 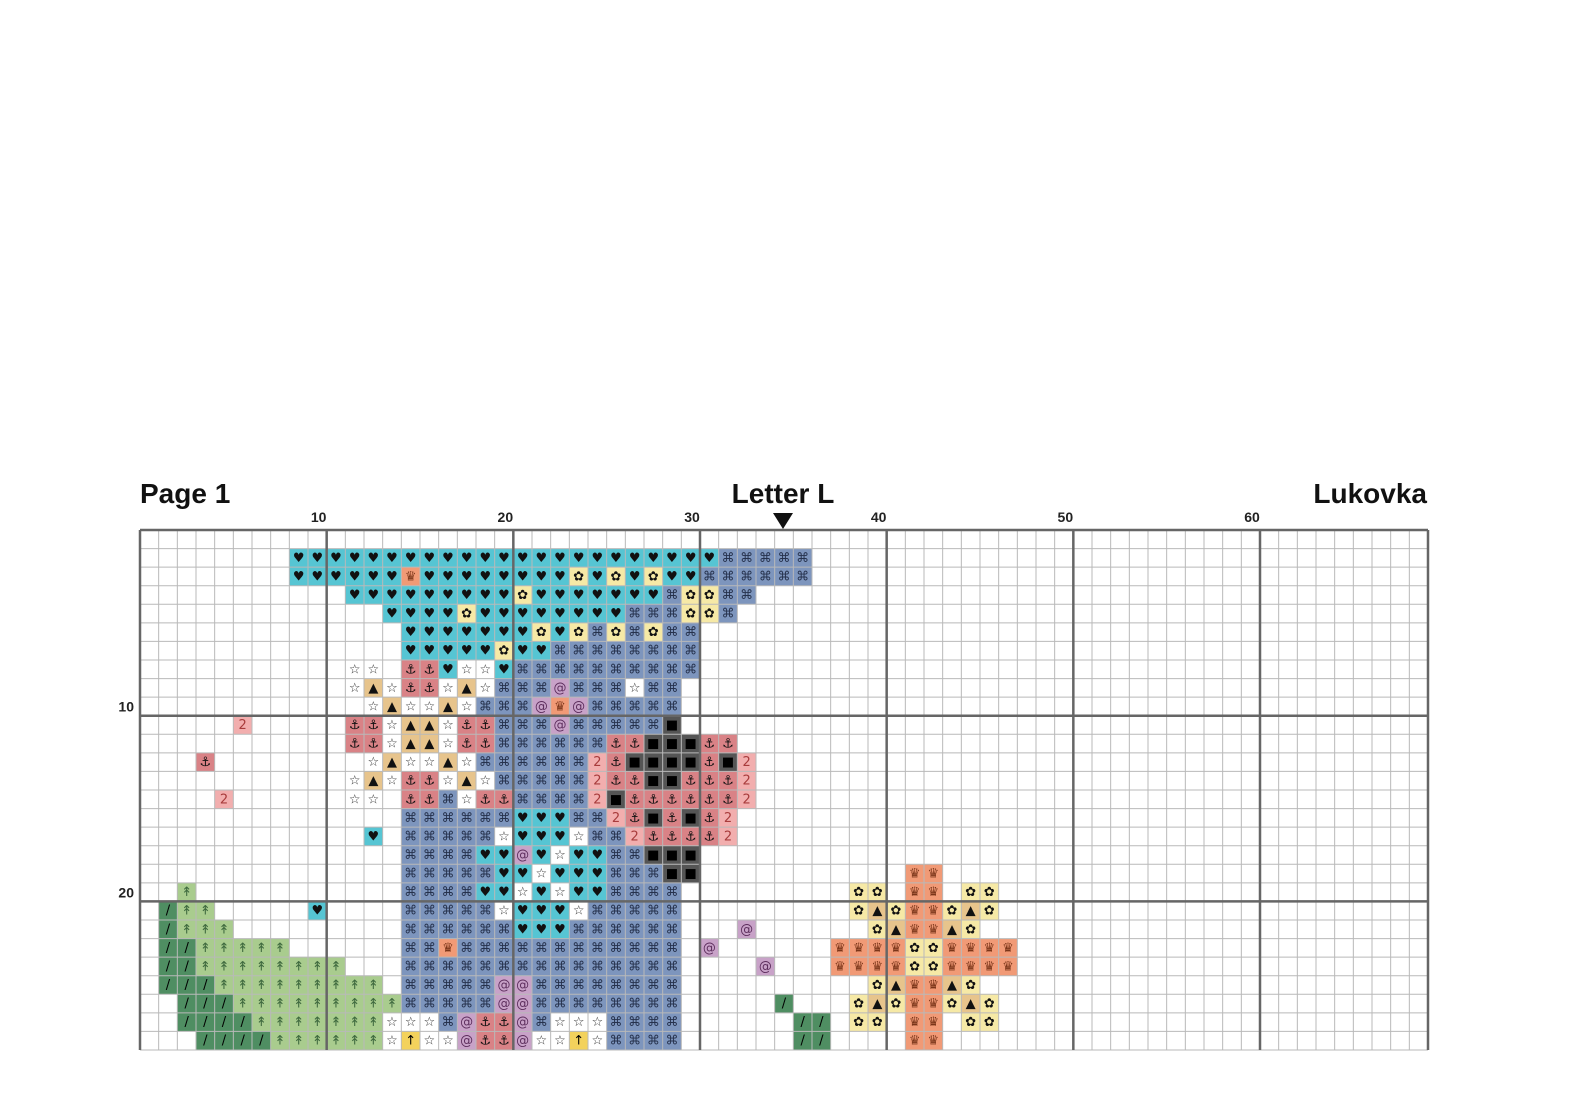 I want to click on stitch-symbol: ✿, so click(x=914, y=966).